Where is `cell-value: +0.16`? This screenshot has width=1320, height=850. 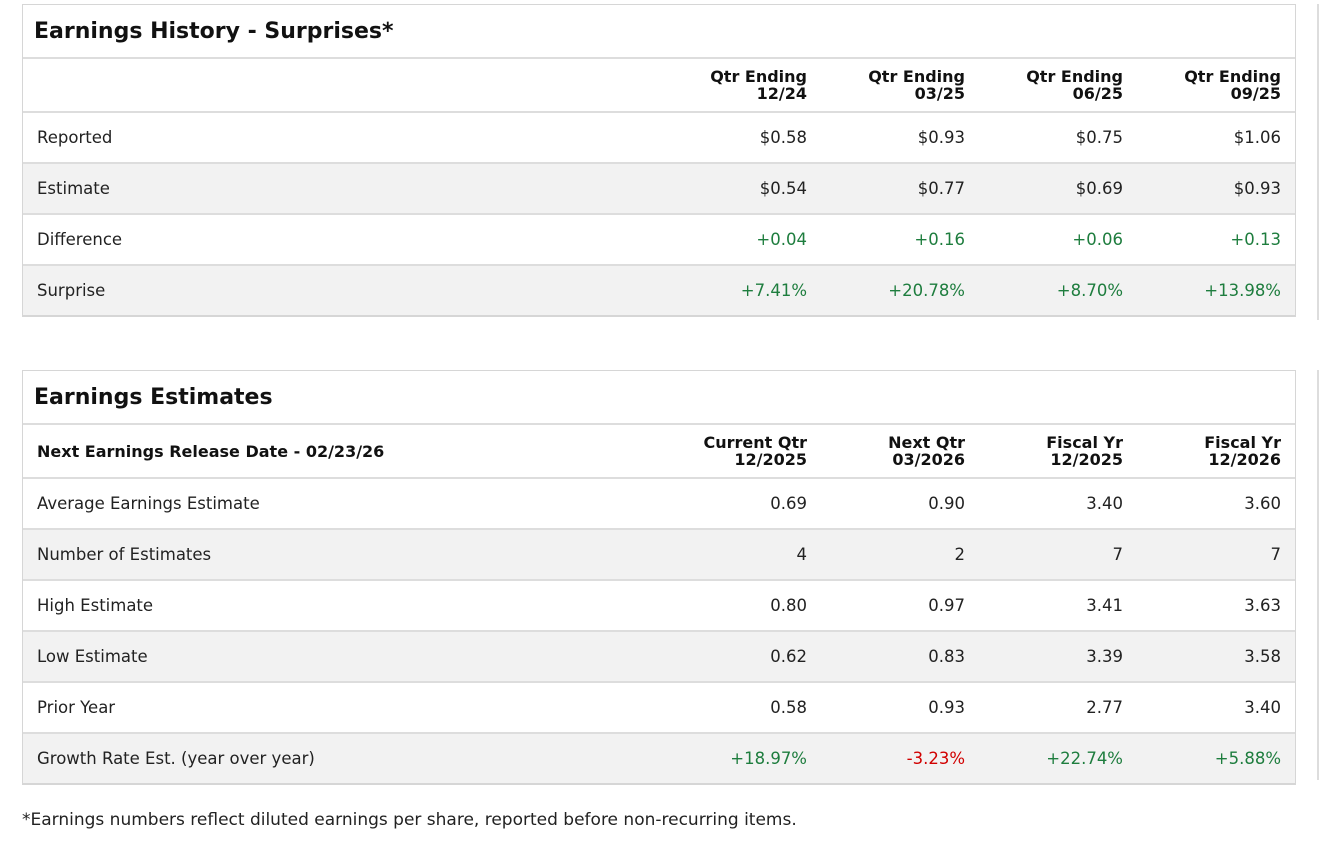 cell-value: +0.16 is located at coordinates (900, 239).